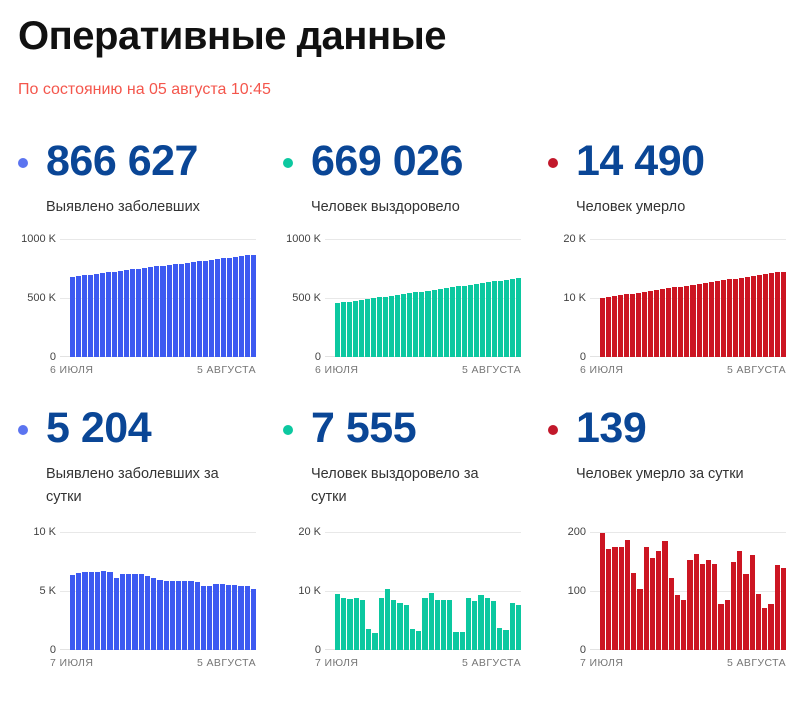 This screenshot has width=807, height=704. I want to click on y-tick-label: 10 K, so click(44, 532).